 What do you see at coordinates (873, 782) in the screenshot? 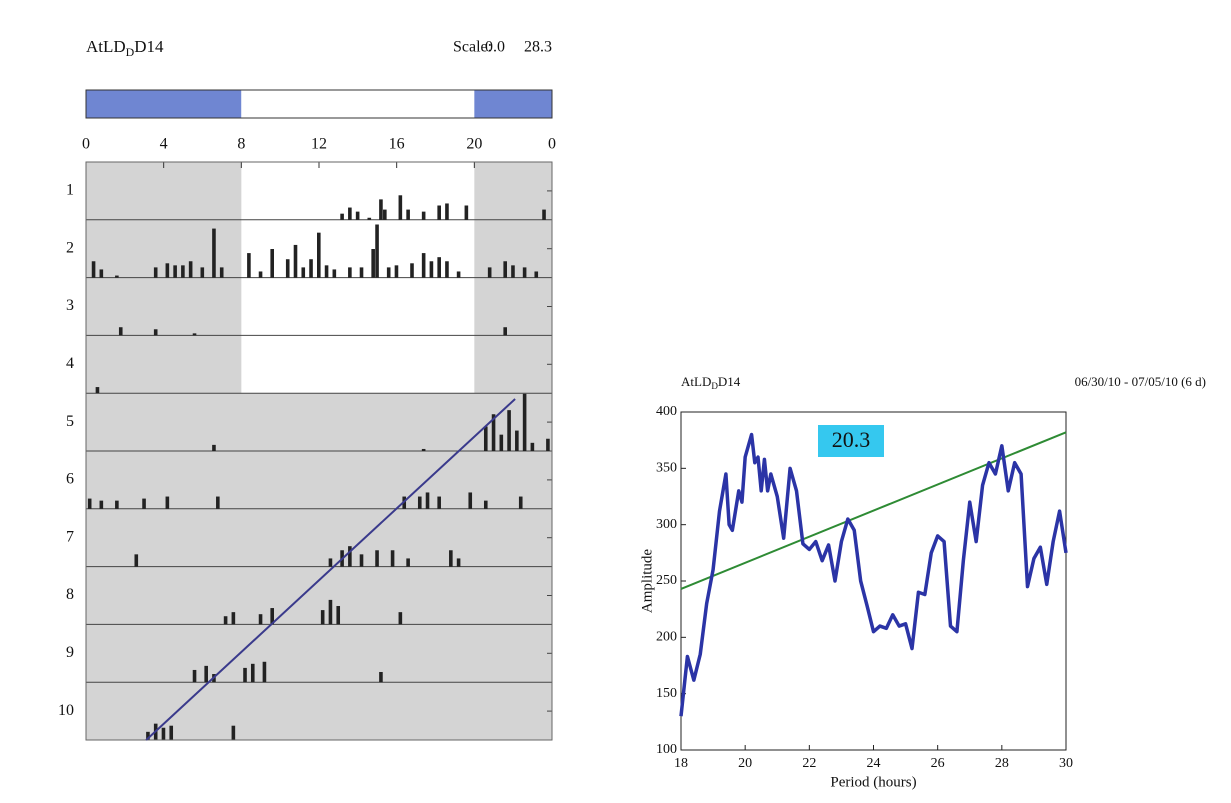
I see `x-axis-label: Period (hours)` at bounding box center [873, 782].